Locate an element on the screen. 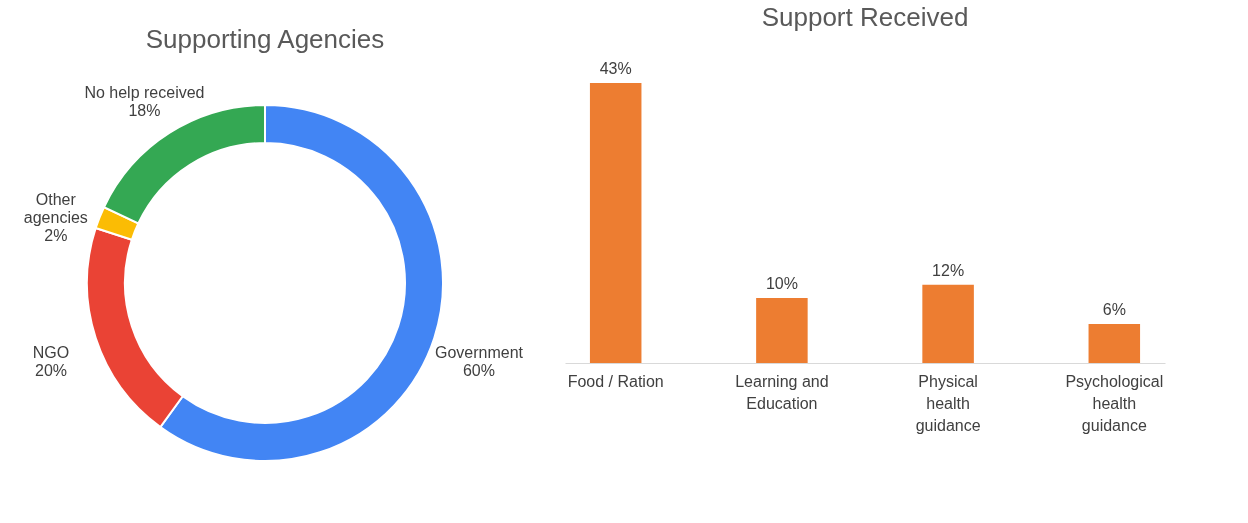  data-label: 20% is located at coordinates (51, 370).